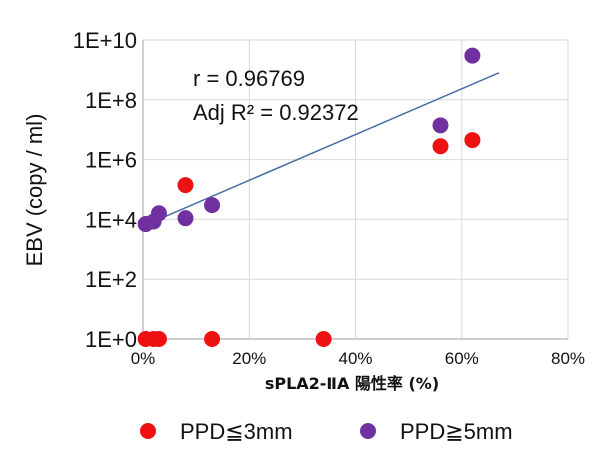  Describe the element at coordinates (111, 219) in the screenshot. I see `y-tick-label: 1E+4` at that location.